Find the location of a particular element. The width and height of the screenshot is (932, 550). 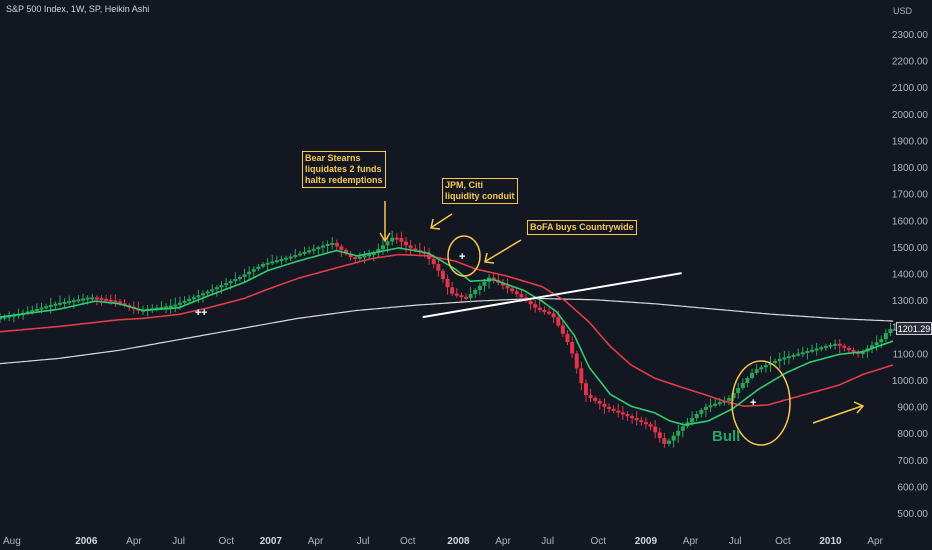

y-tick-label: 2100.00 is located at coordinates (910, 88).